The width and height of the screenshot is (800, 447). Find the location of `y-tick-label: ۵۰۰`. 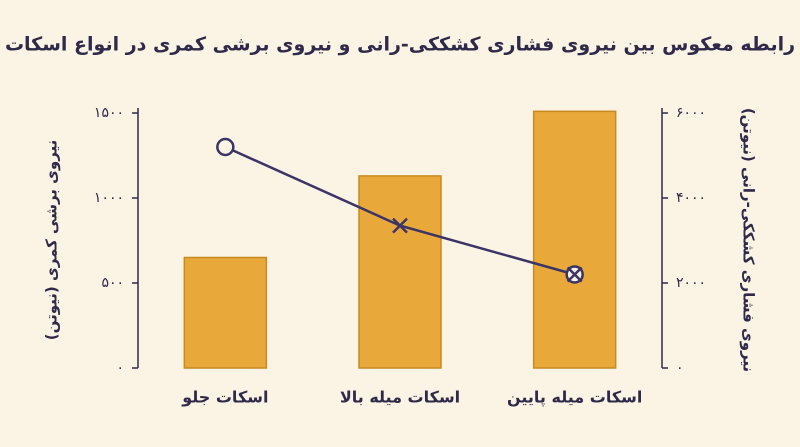

y-tick-label: ۵۰۰ is located at coordinates (112, 283).